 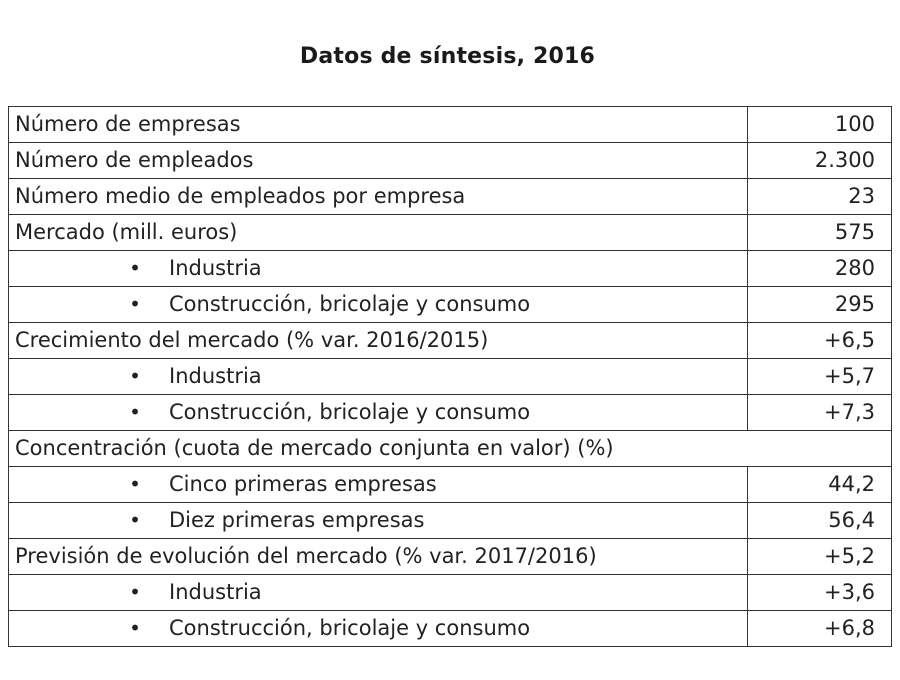 I want to click on row-label-cell: Mercado (mill. euros), so click(x=378, y=232).